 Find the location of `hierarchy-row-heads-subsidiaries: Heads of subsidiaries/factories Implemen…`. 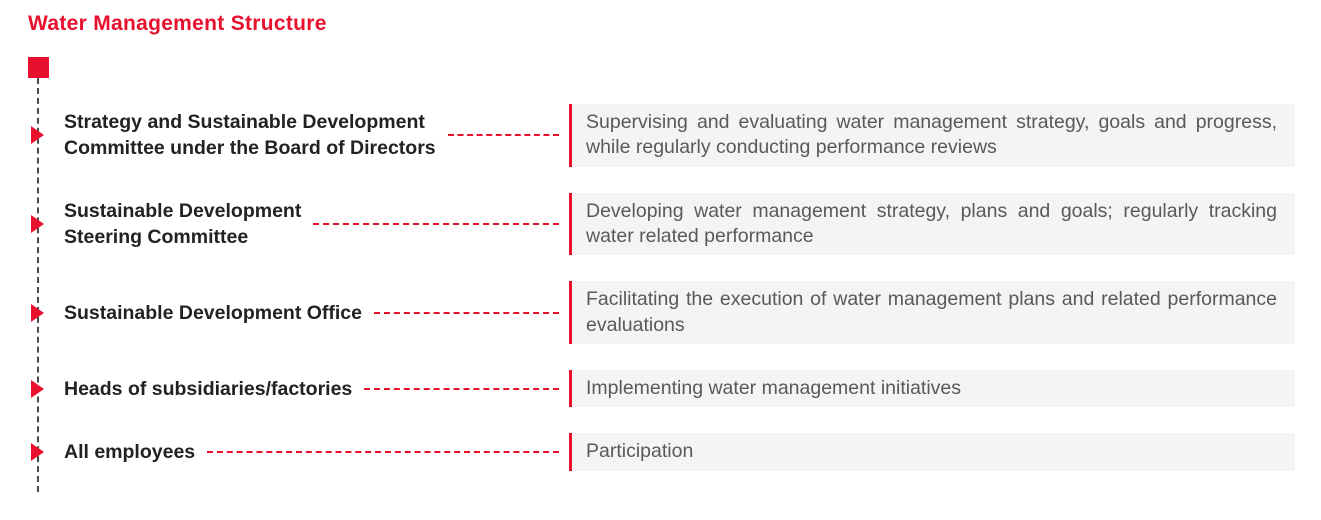

hierarchy-row-heads-subsidiaries: Heads of subsidiaries/factories Implemen… is located at coordinates (663, 389).